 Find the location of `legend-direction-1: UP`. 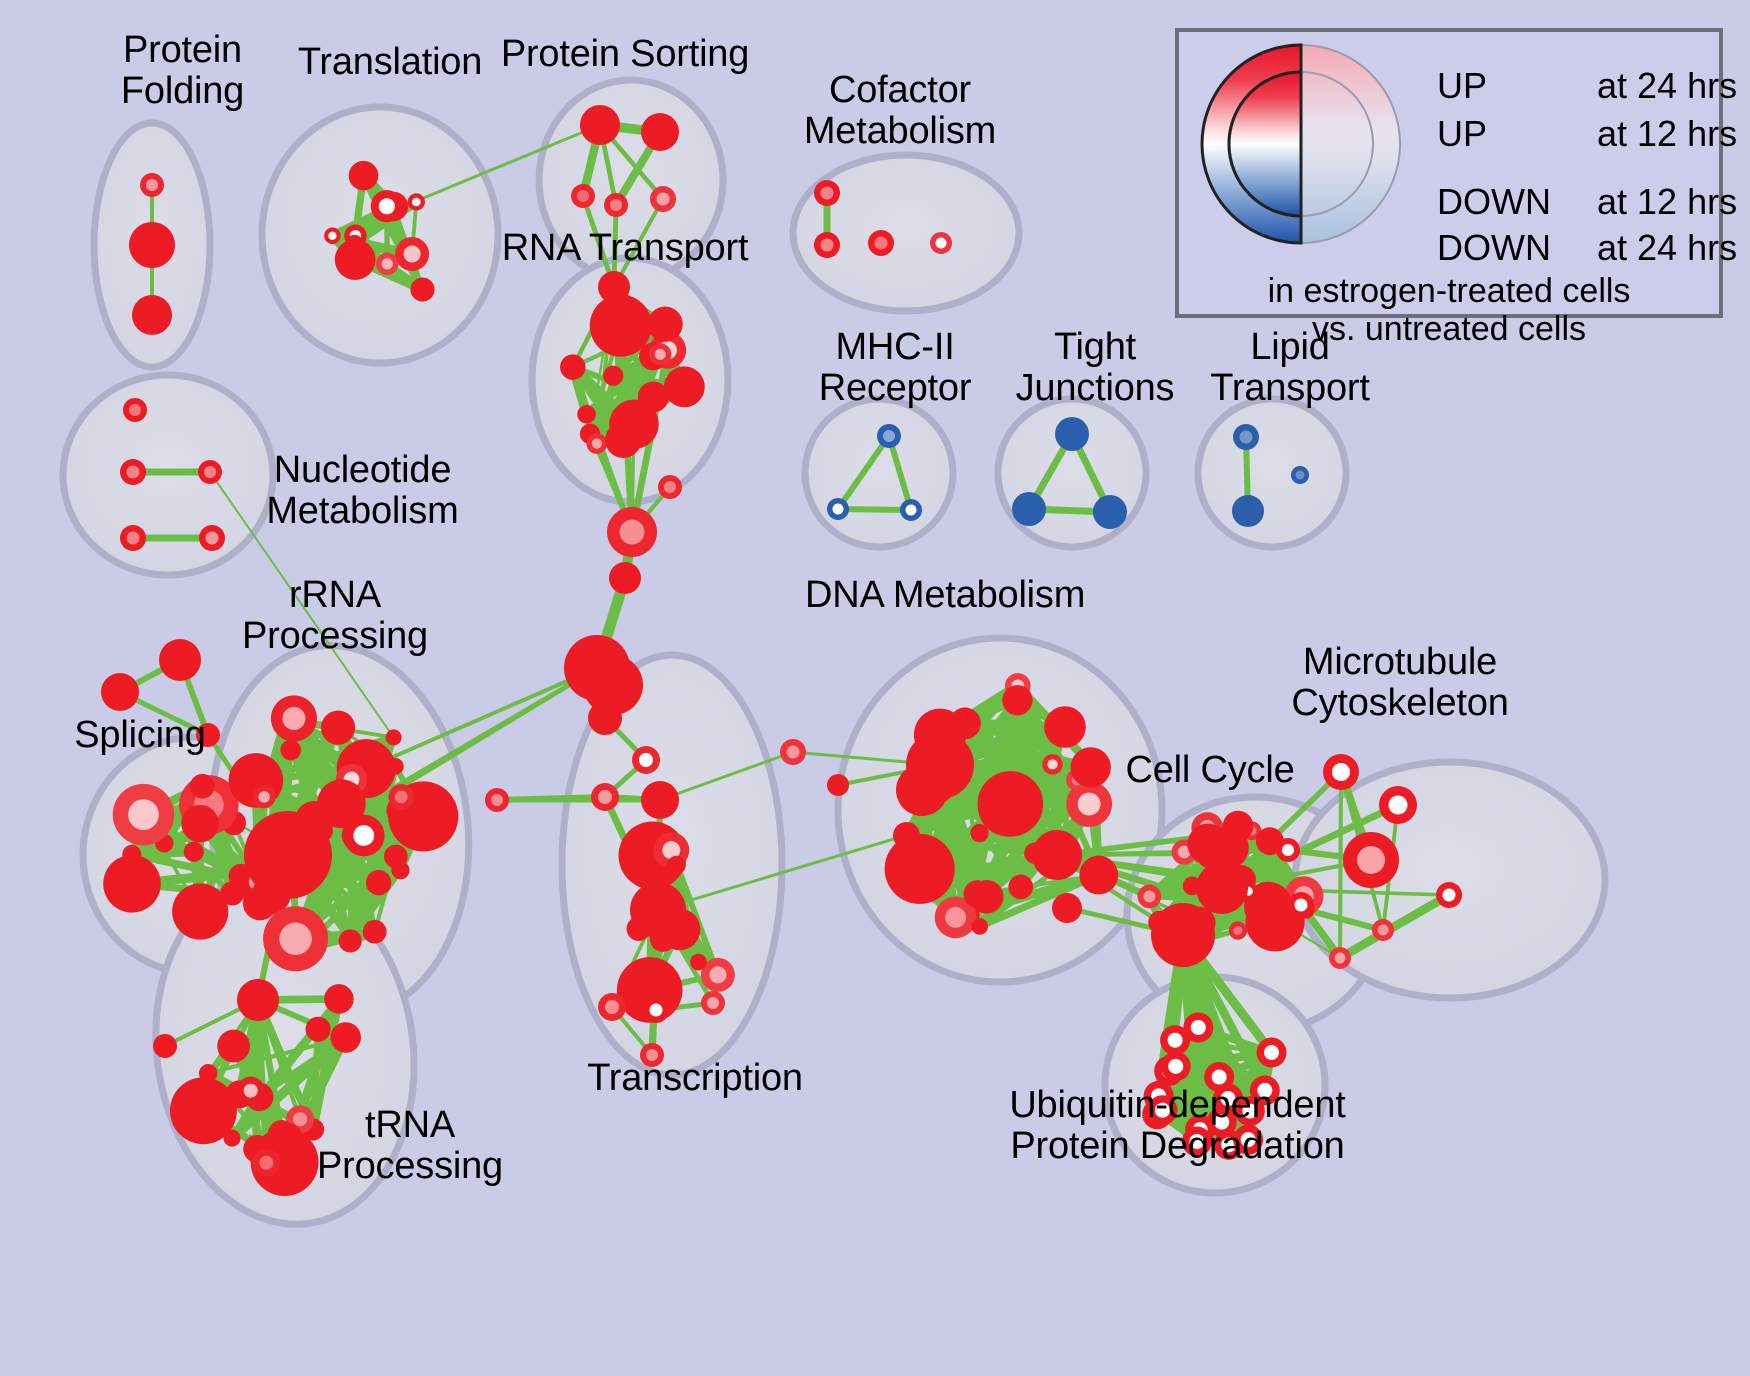

legend-direction-1: UP is located at coordinates (1462, 133).